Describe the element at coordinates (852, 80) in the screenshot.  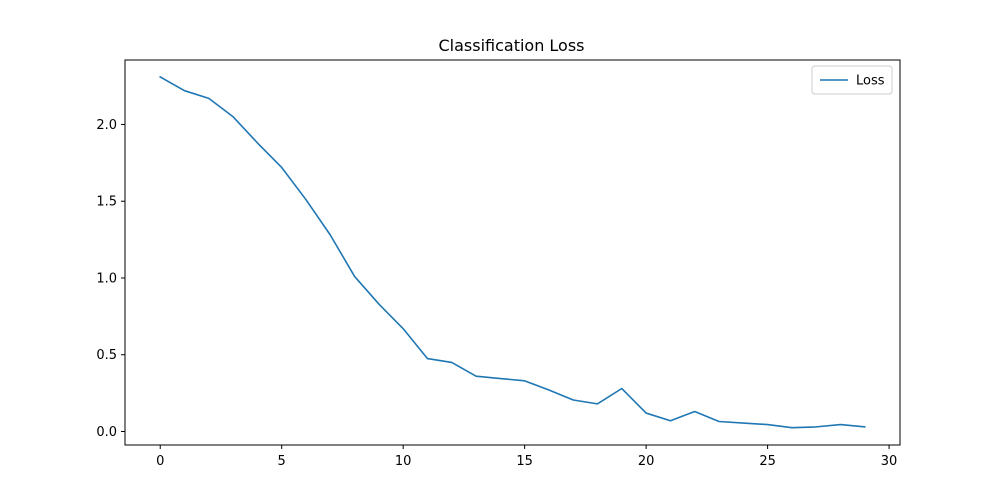
I see `legend-box` at that location.